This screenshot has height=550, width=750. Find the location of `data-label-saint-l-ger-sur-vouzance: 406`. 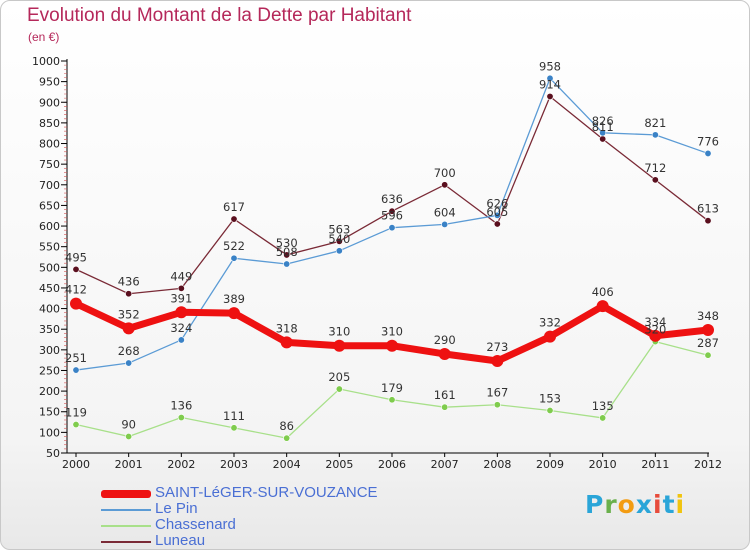

data-label-saint-l-ger-sur-vouzance: 406 is located at coordinates (603, 292).